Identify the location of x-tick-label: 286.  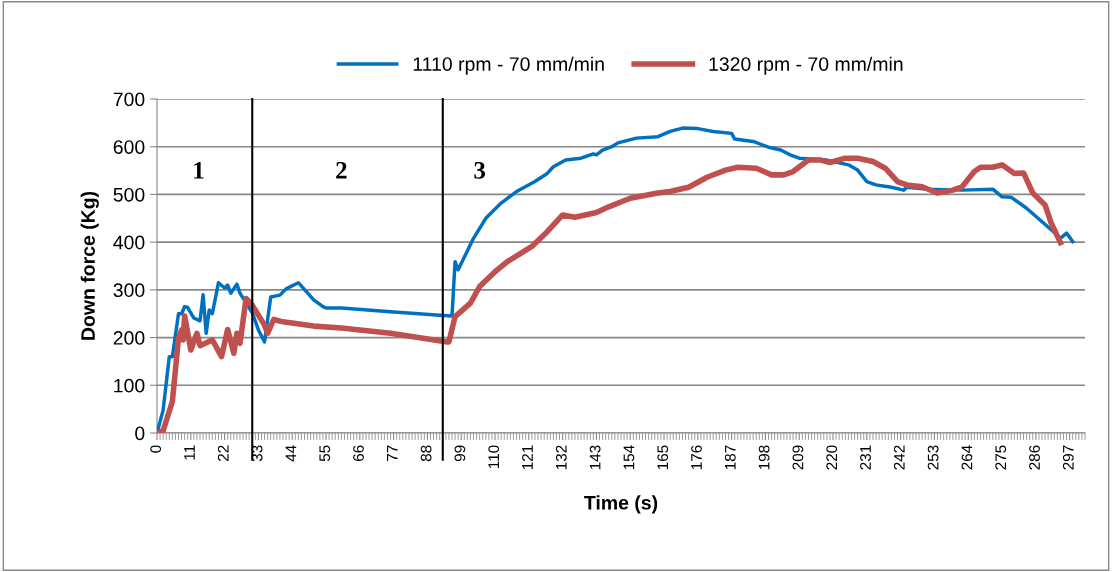
(1034, 457).